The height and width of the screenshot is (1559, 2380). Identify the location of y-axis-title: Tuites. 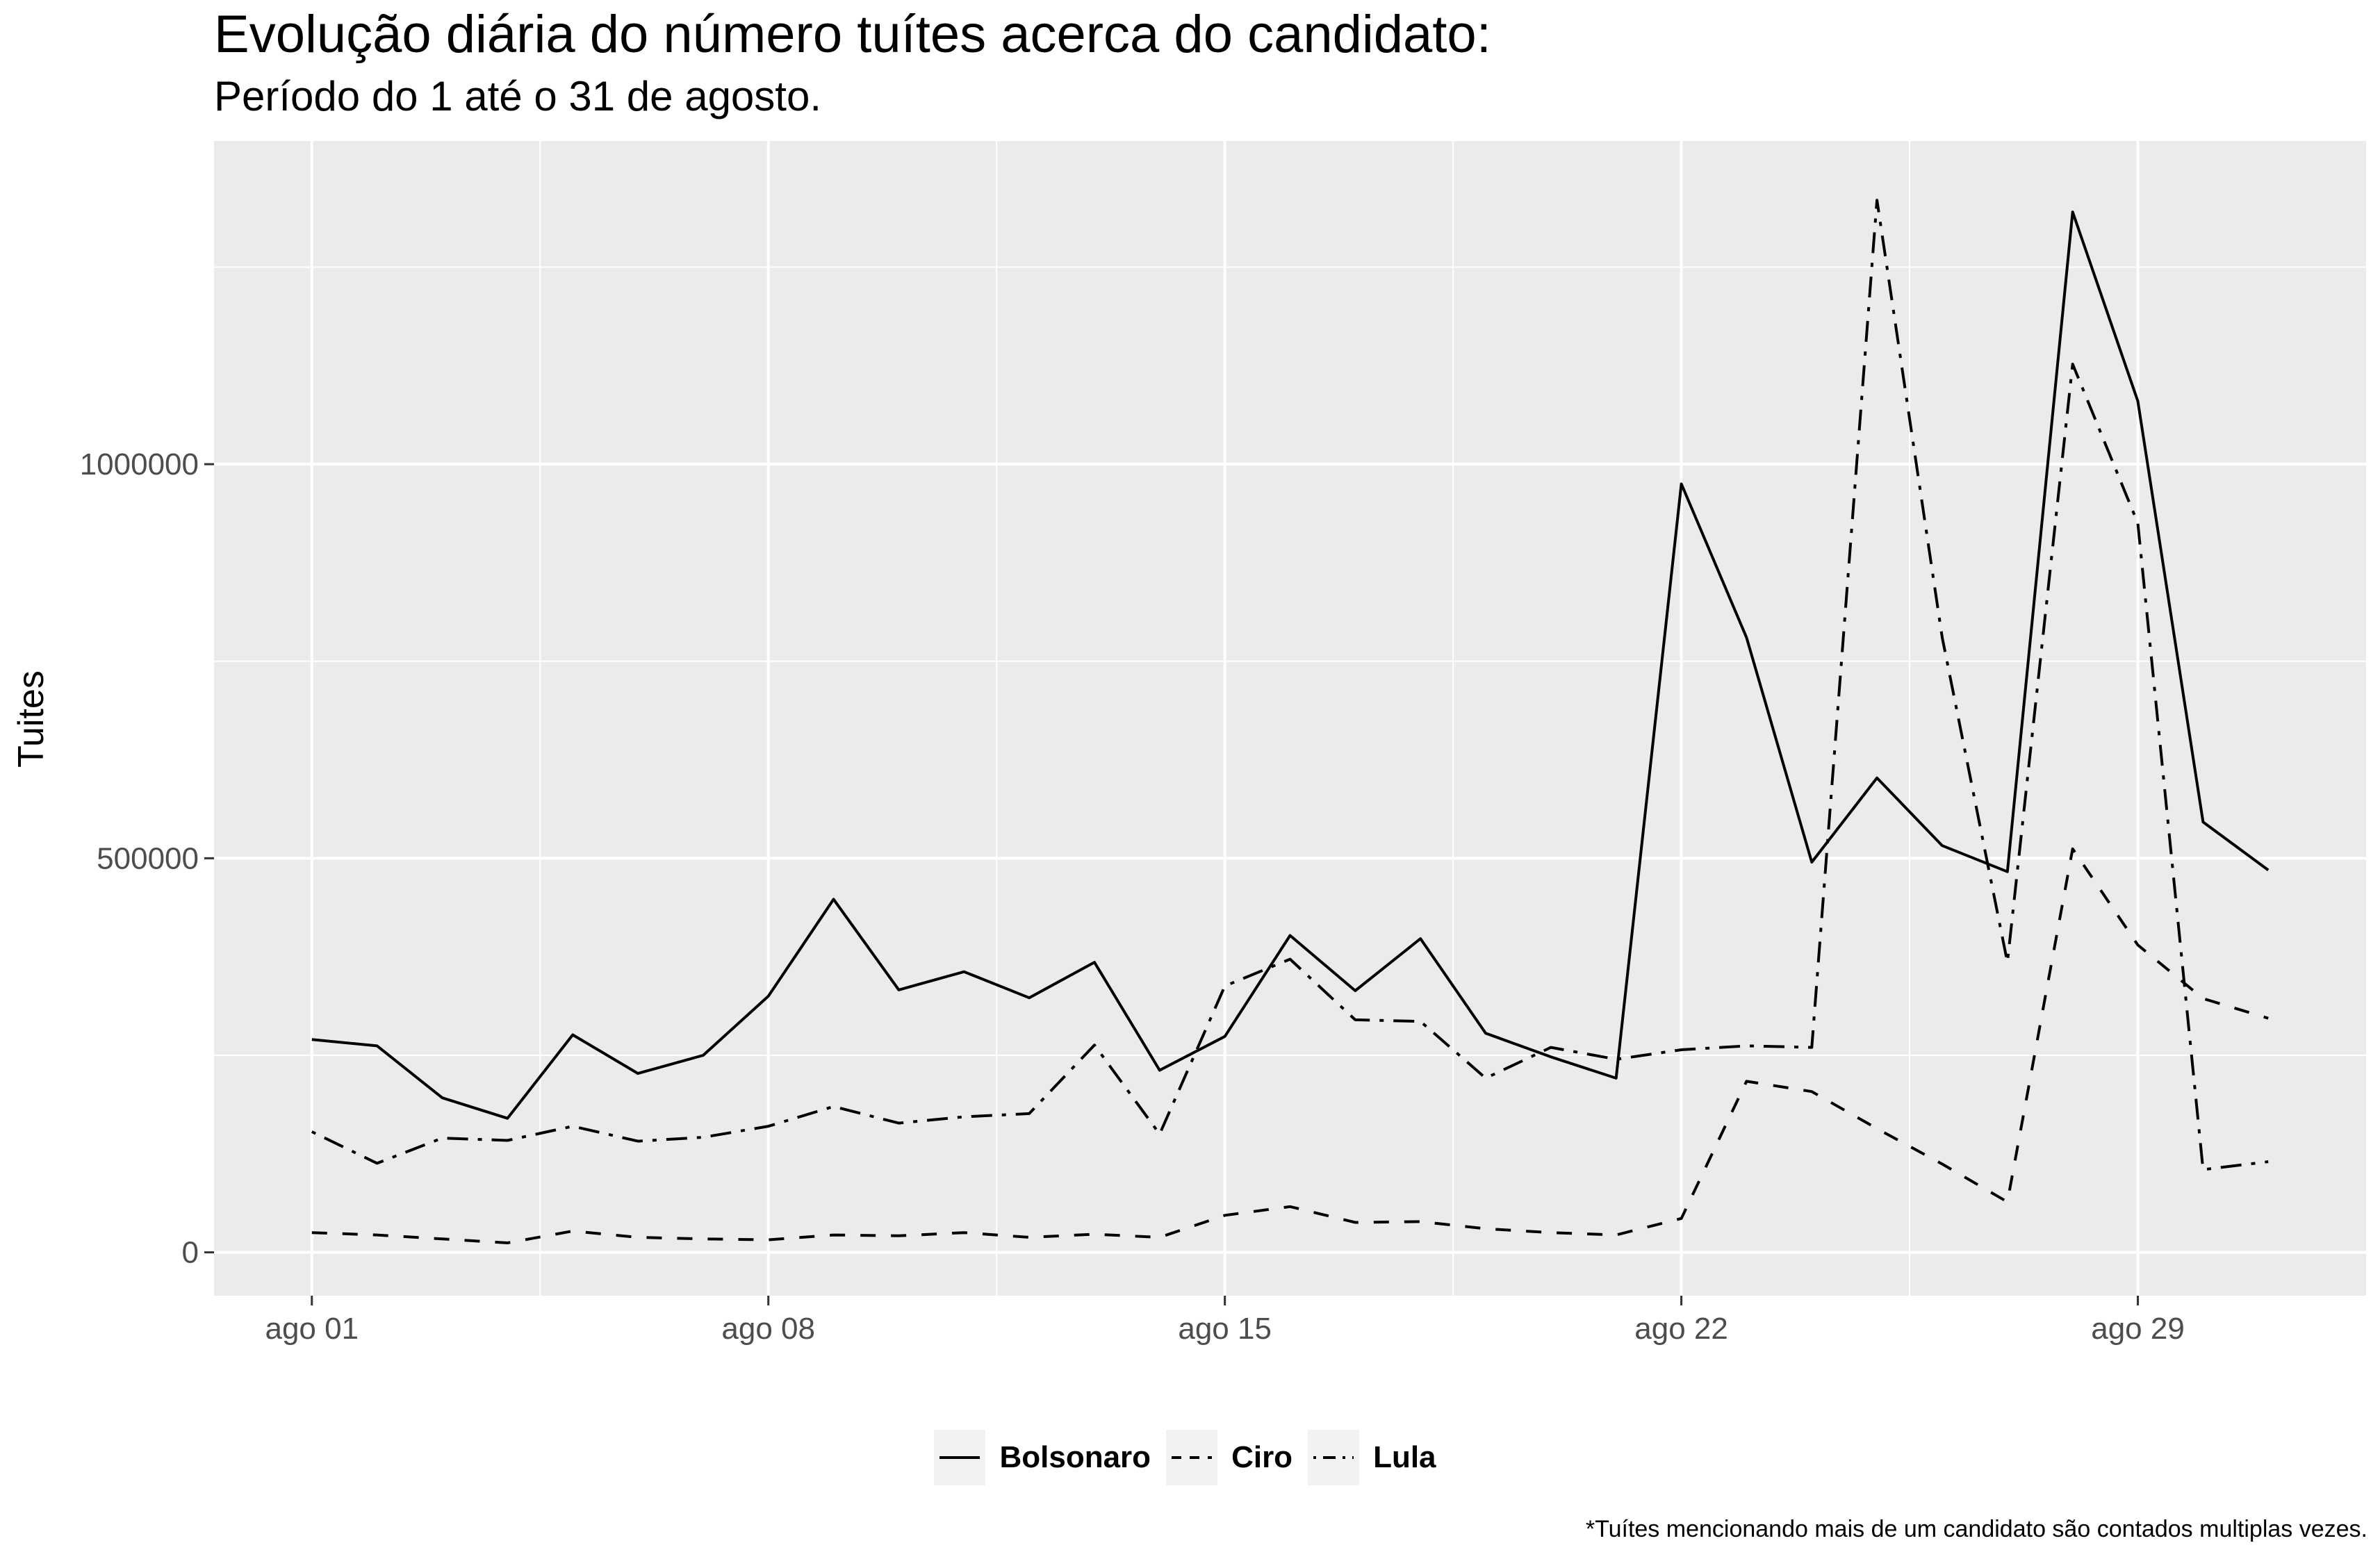
(31, 719).